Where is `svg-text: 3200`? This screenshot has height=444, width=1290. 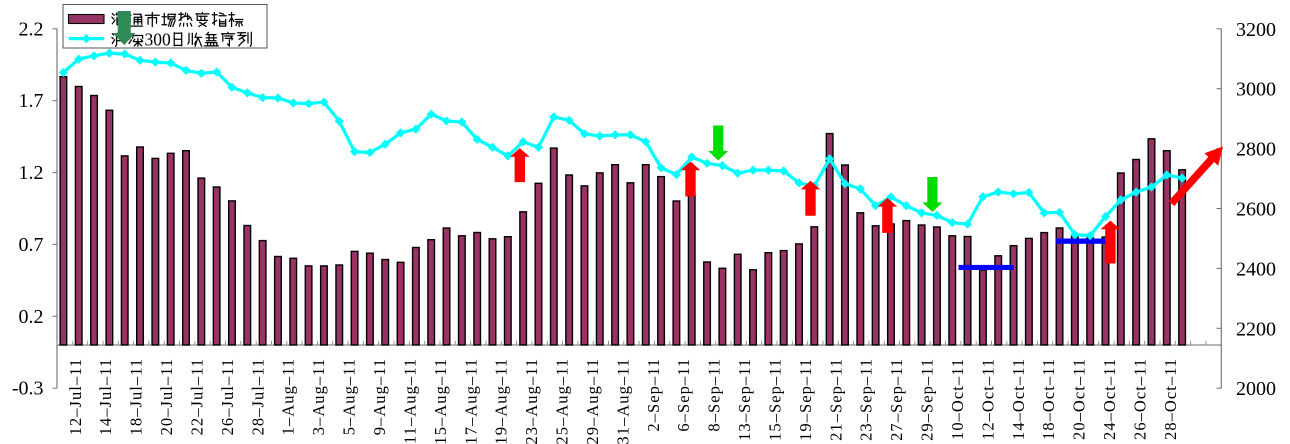 svg-text: 3200 is located at coordinates (1256, 30).